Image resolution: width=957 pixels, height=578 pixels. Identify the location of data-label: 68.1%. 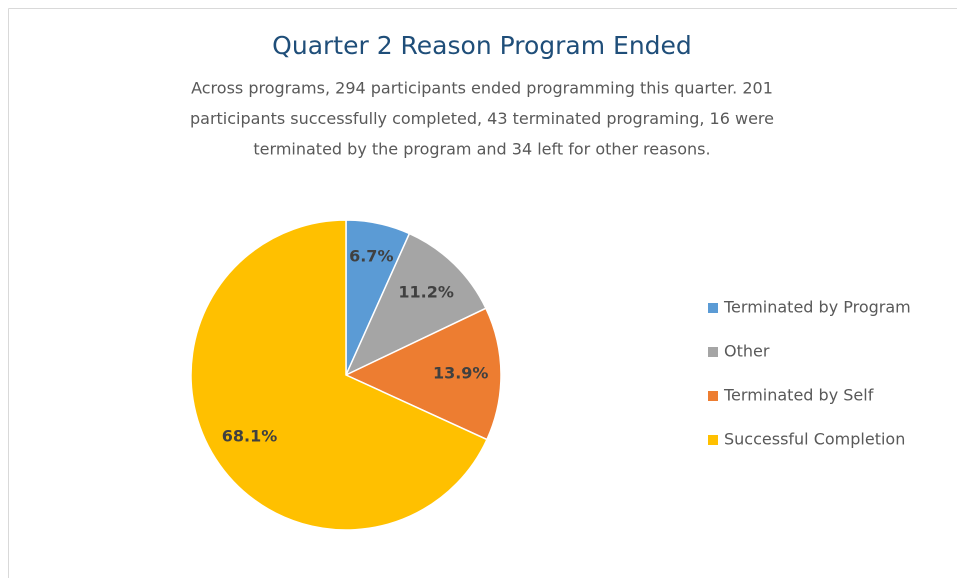
(250, 435).